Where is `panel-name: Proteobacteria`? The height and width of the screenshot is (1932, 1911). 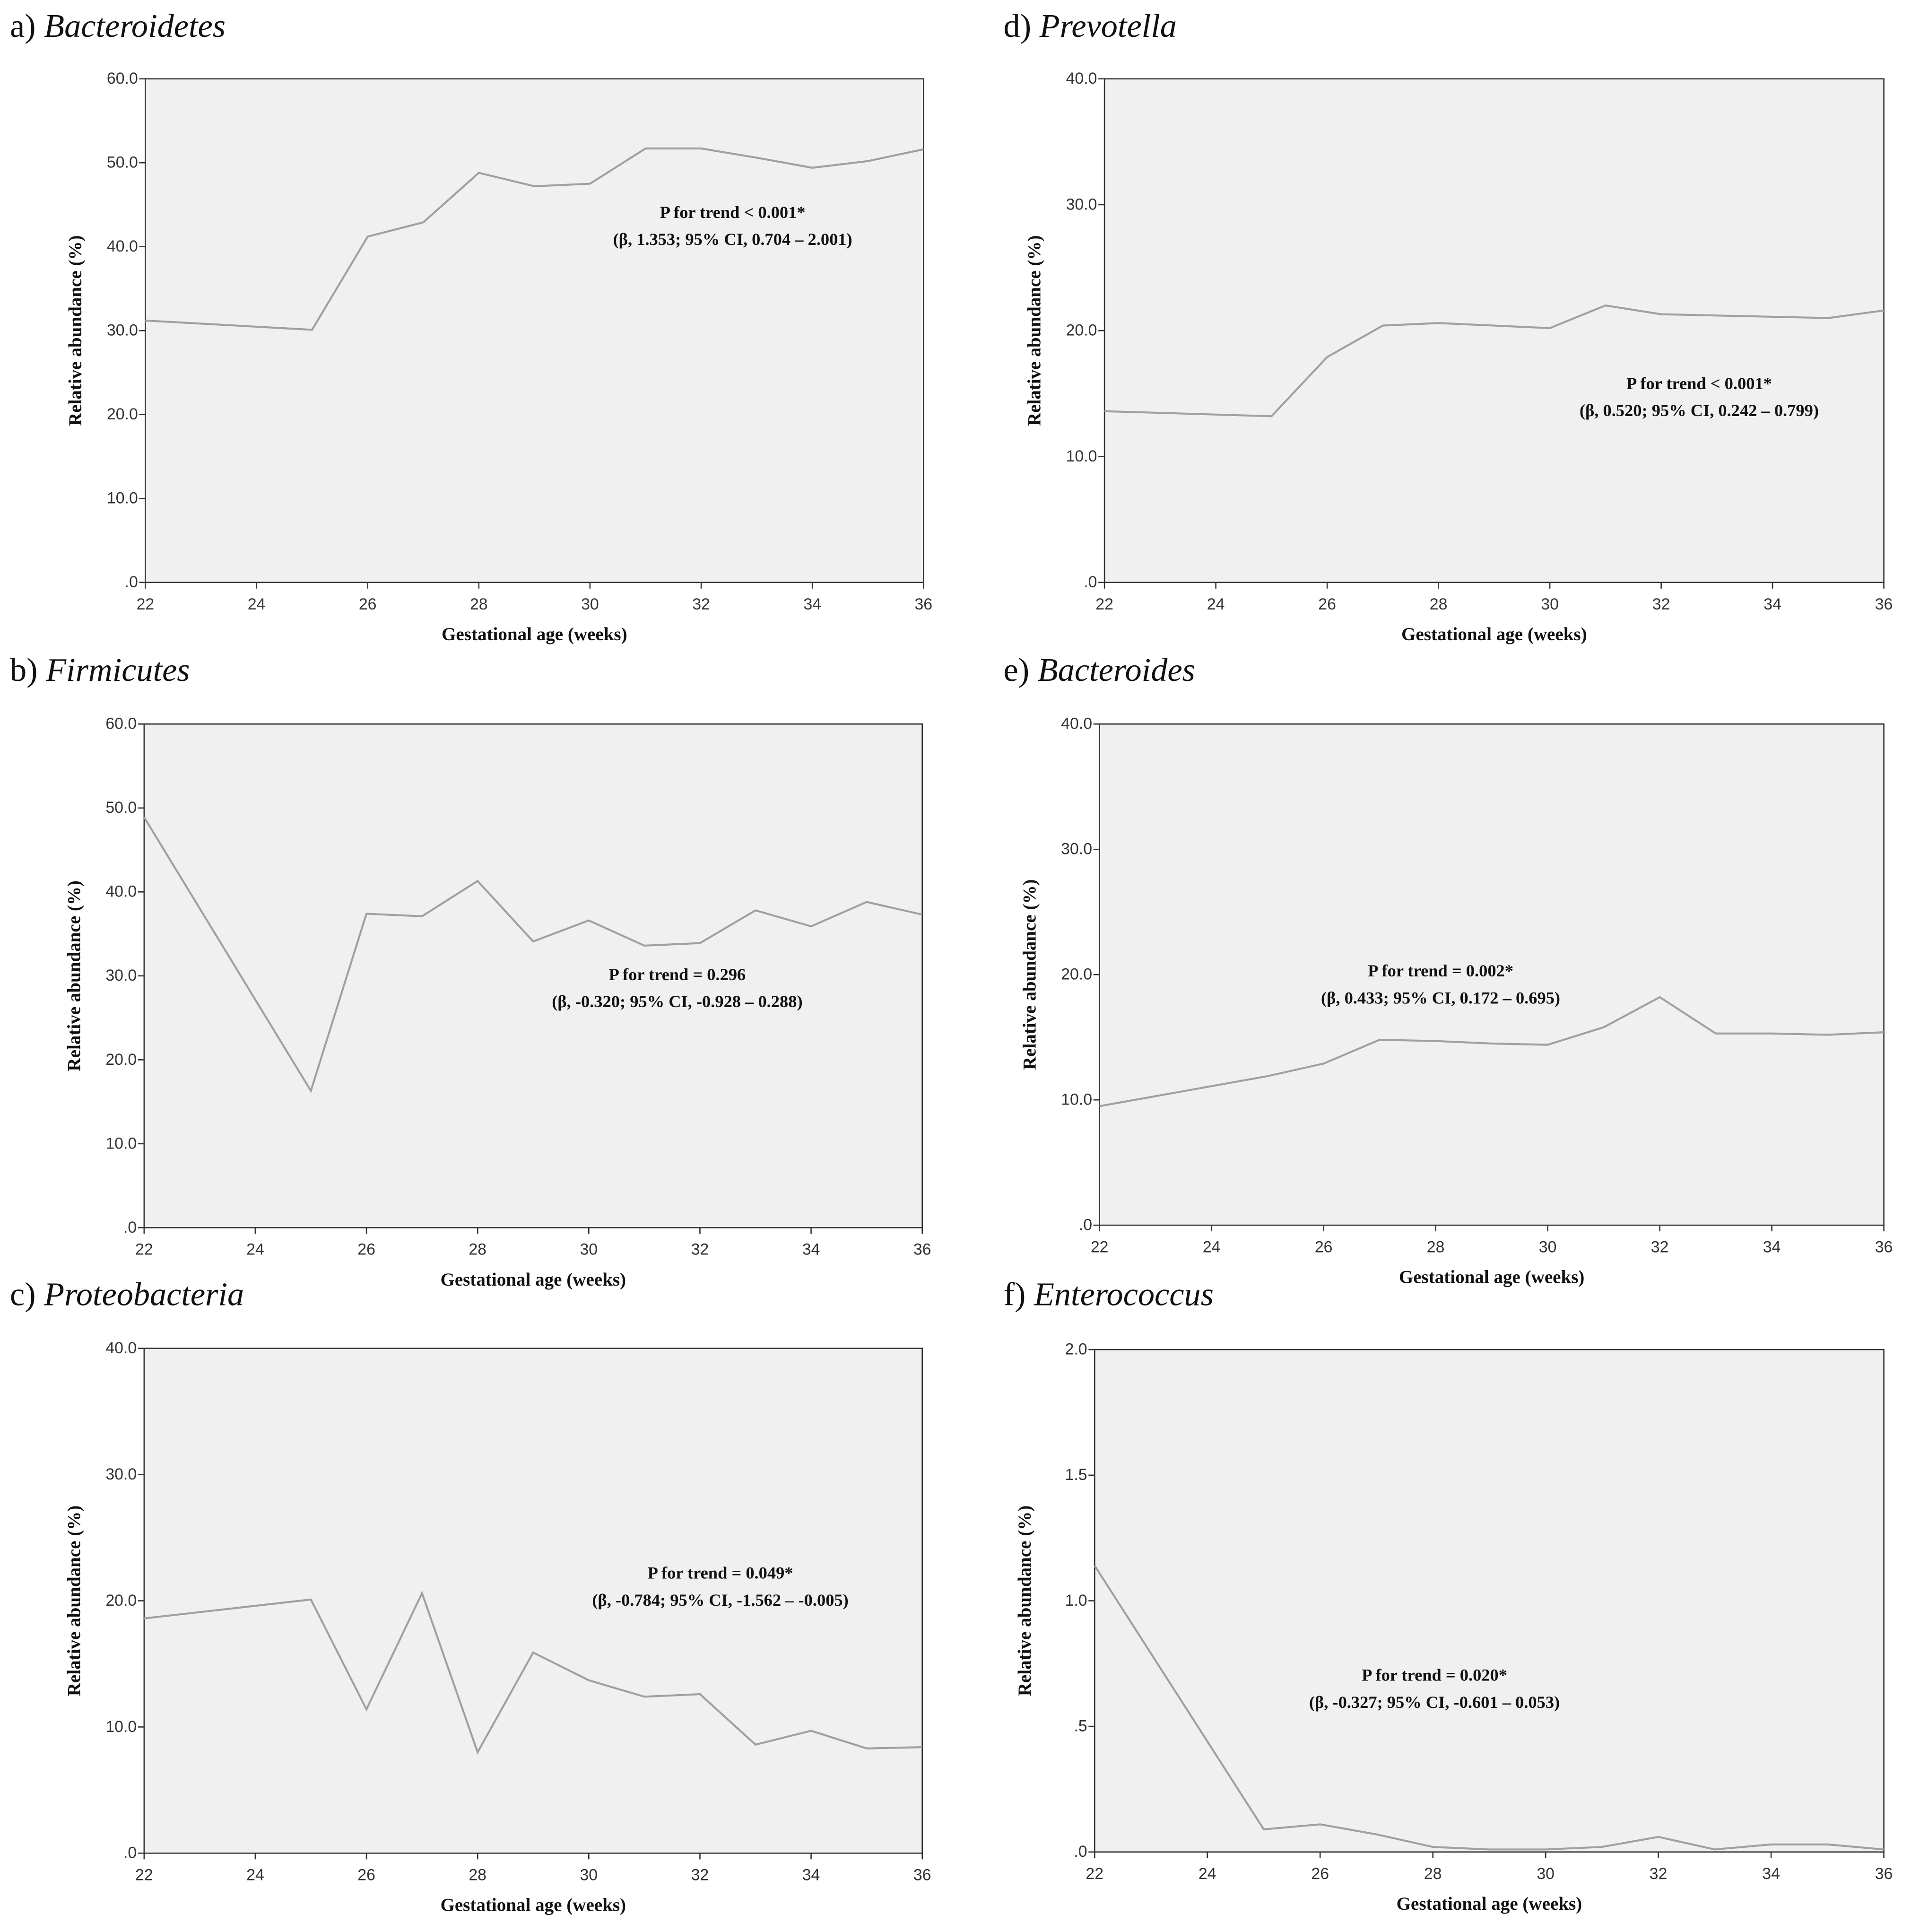 panel-name: Proteobacteria is located at coordinates (144, 1294).